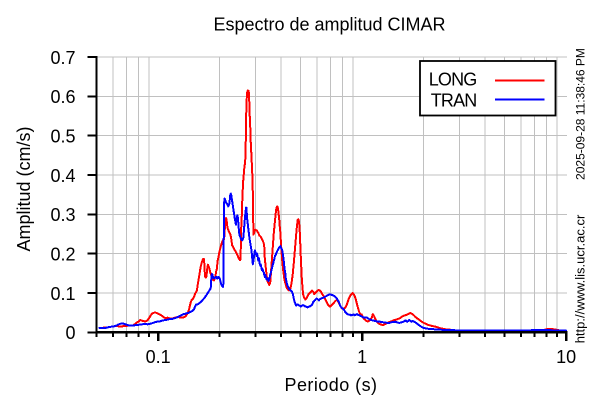 Image resolution: width=600 pixels, height=405 pixels. I want to click on svg-text: 1, so click(362, 357).